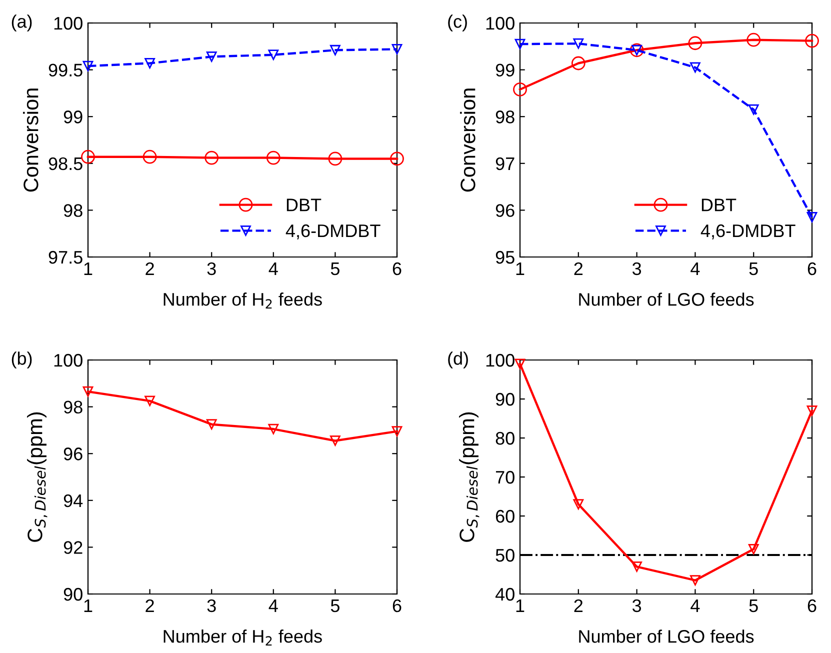 This screenshot has height=653, width=831. What do you see at coordinates (504, 594) in the screenshot?
I see `y-tick-label: 40` at bounding box center [504, 594].